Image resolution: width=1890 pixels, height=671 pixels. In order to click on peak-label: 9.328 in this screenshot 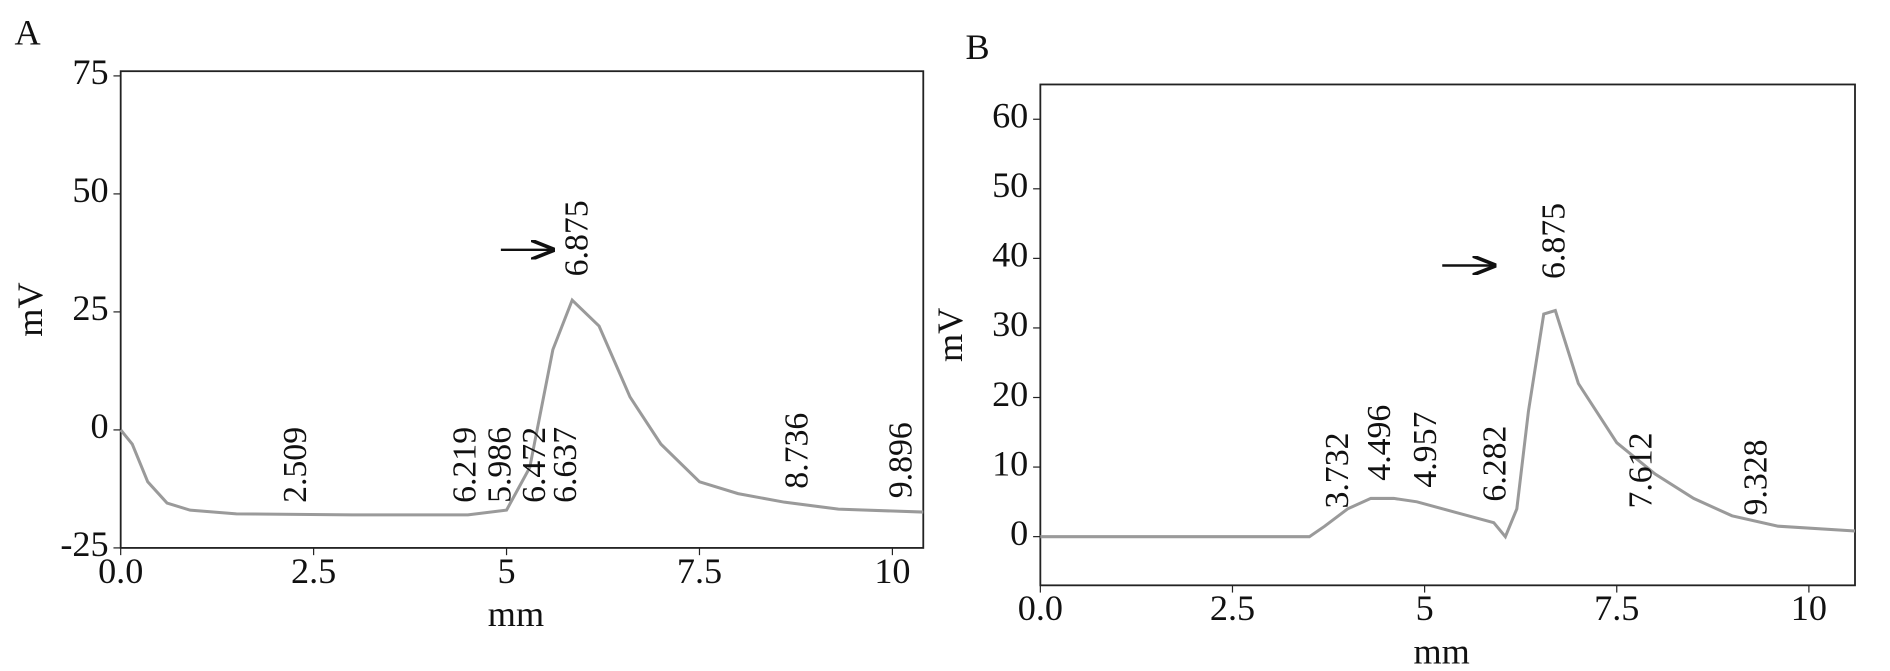, I will do `click(1756, 477)`.